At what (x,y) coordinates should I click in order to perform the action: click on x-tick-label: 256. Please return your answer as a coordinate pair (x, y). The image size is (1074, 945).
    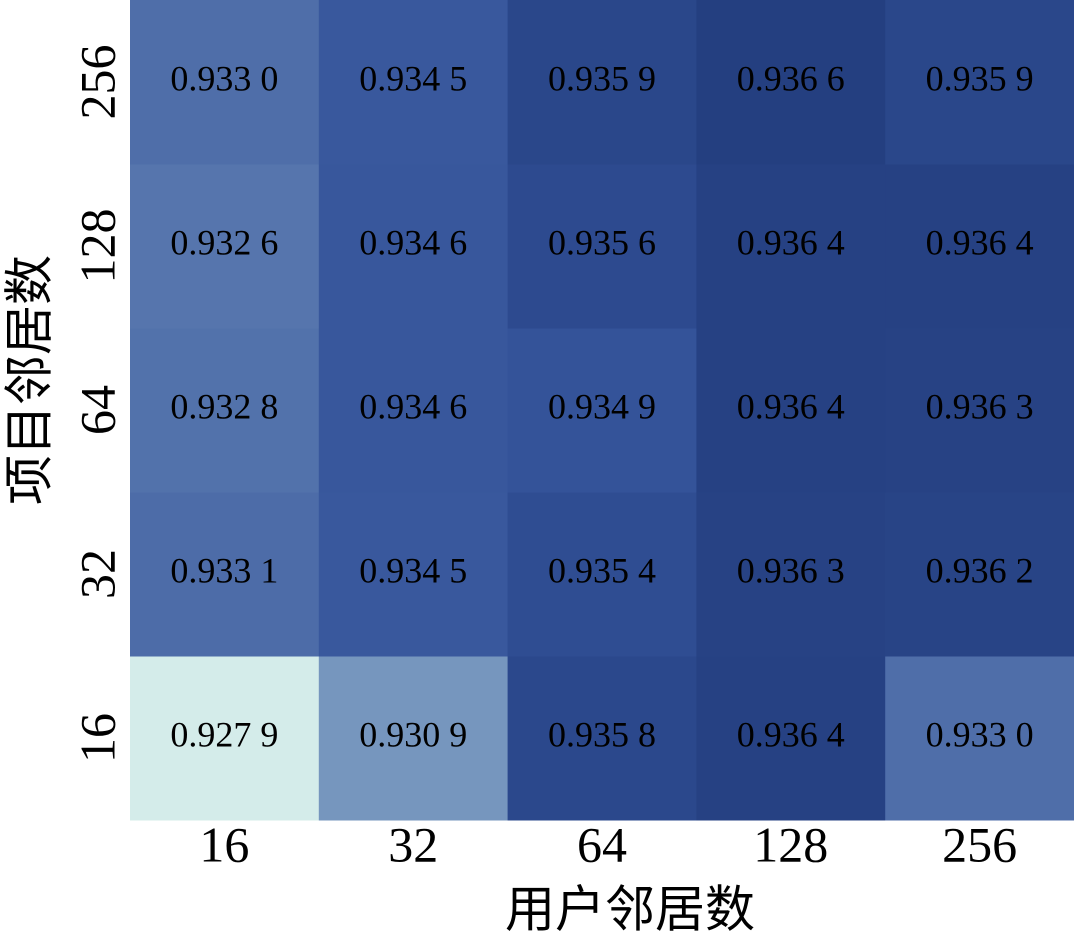
    Looking at the image, I should click on (979, 844).